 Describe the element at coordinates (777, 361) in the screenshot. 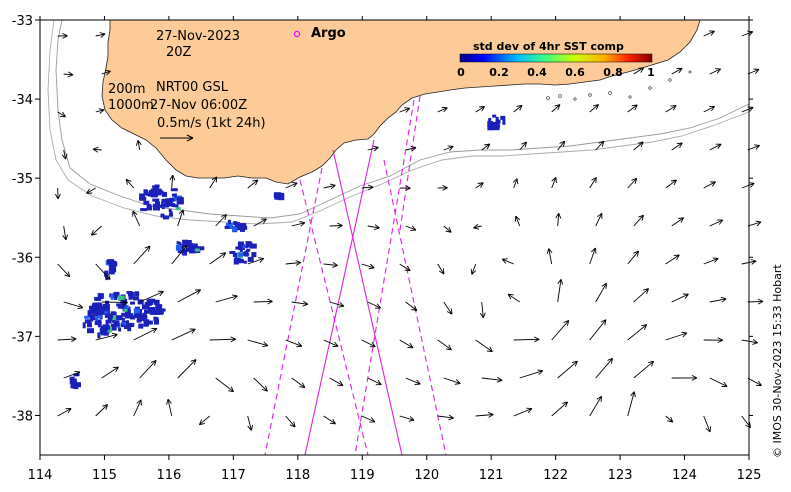

I see `credit-label: © IMOS 30-Nov-2023 15:33 Hobart` at that location.